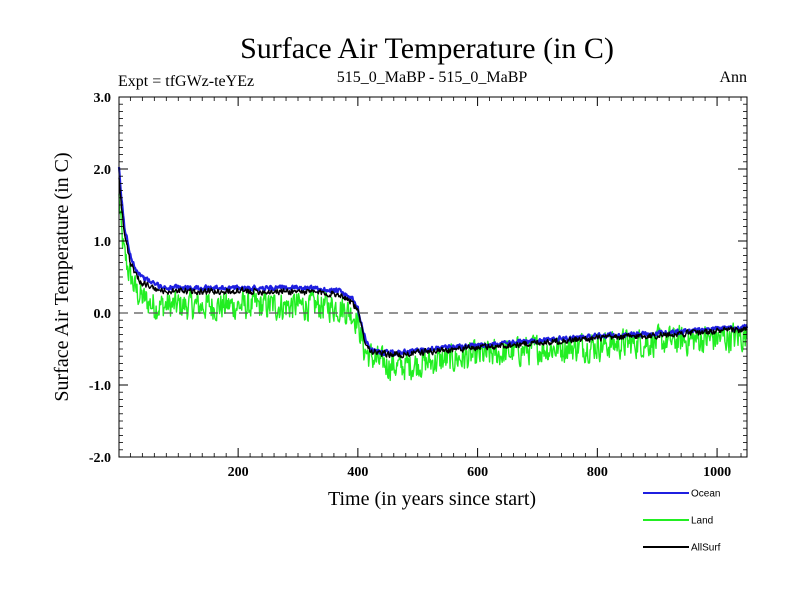 The image size is (800, 600). What do you see at coordinates (427, 48) in the screenshot?
I see `chart-title: Surface Air Temperature (in C)` at bounding box center [427, 48].